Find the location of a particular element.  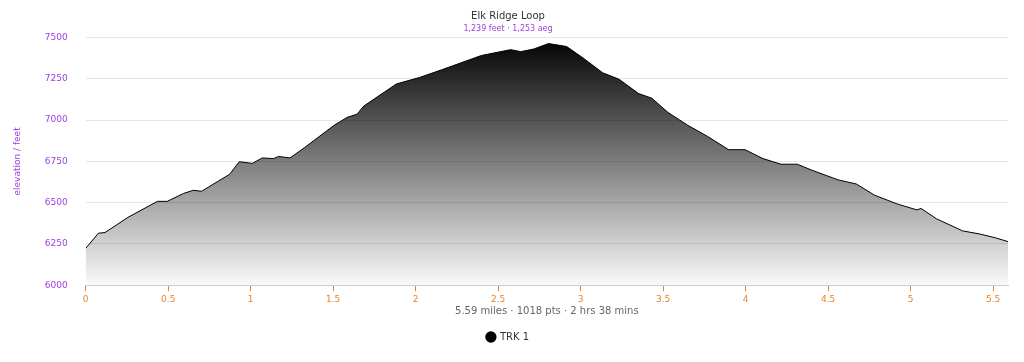

x-tick-label: 5.5 is located at coordinates (993, 298).